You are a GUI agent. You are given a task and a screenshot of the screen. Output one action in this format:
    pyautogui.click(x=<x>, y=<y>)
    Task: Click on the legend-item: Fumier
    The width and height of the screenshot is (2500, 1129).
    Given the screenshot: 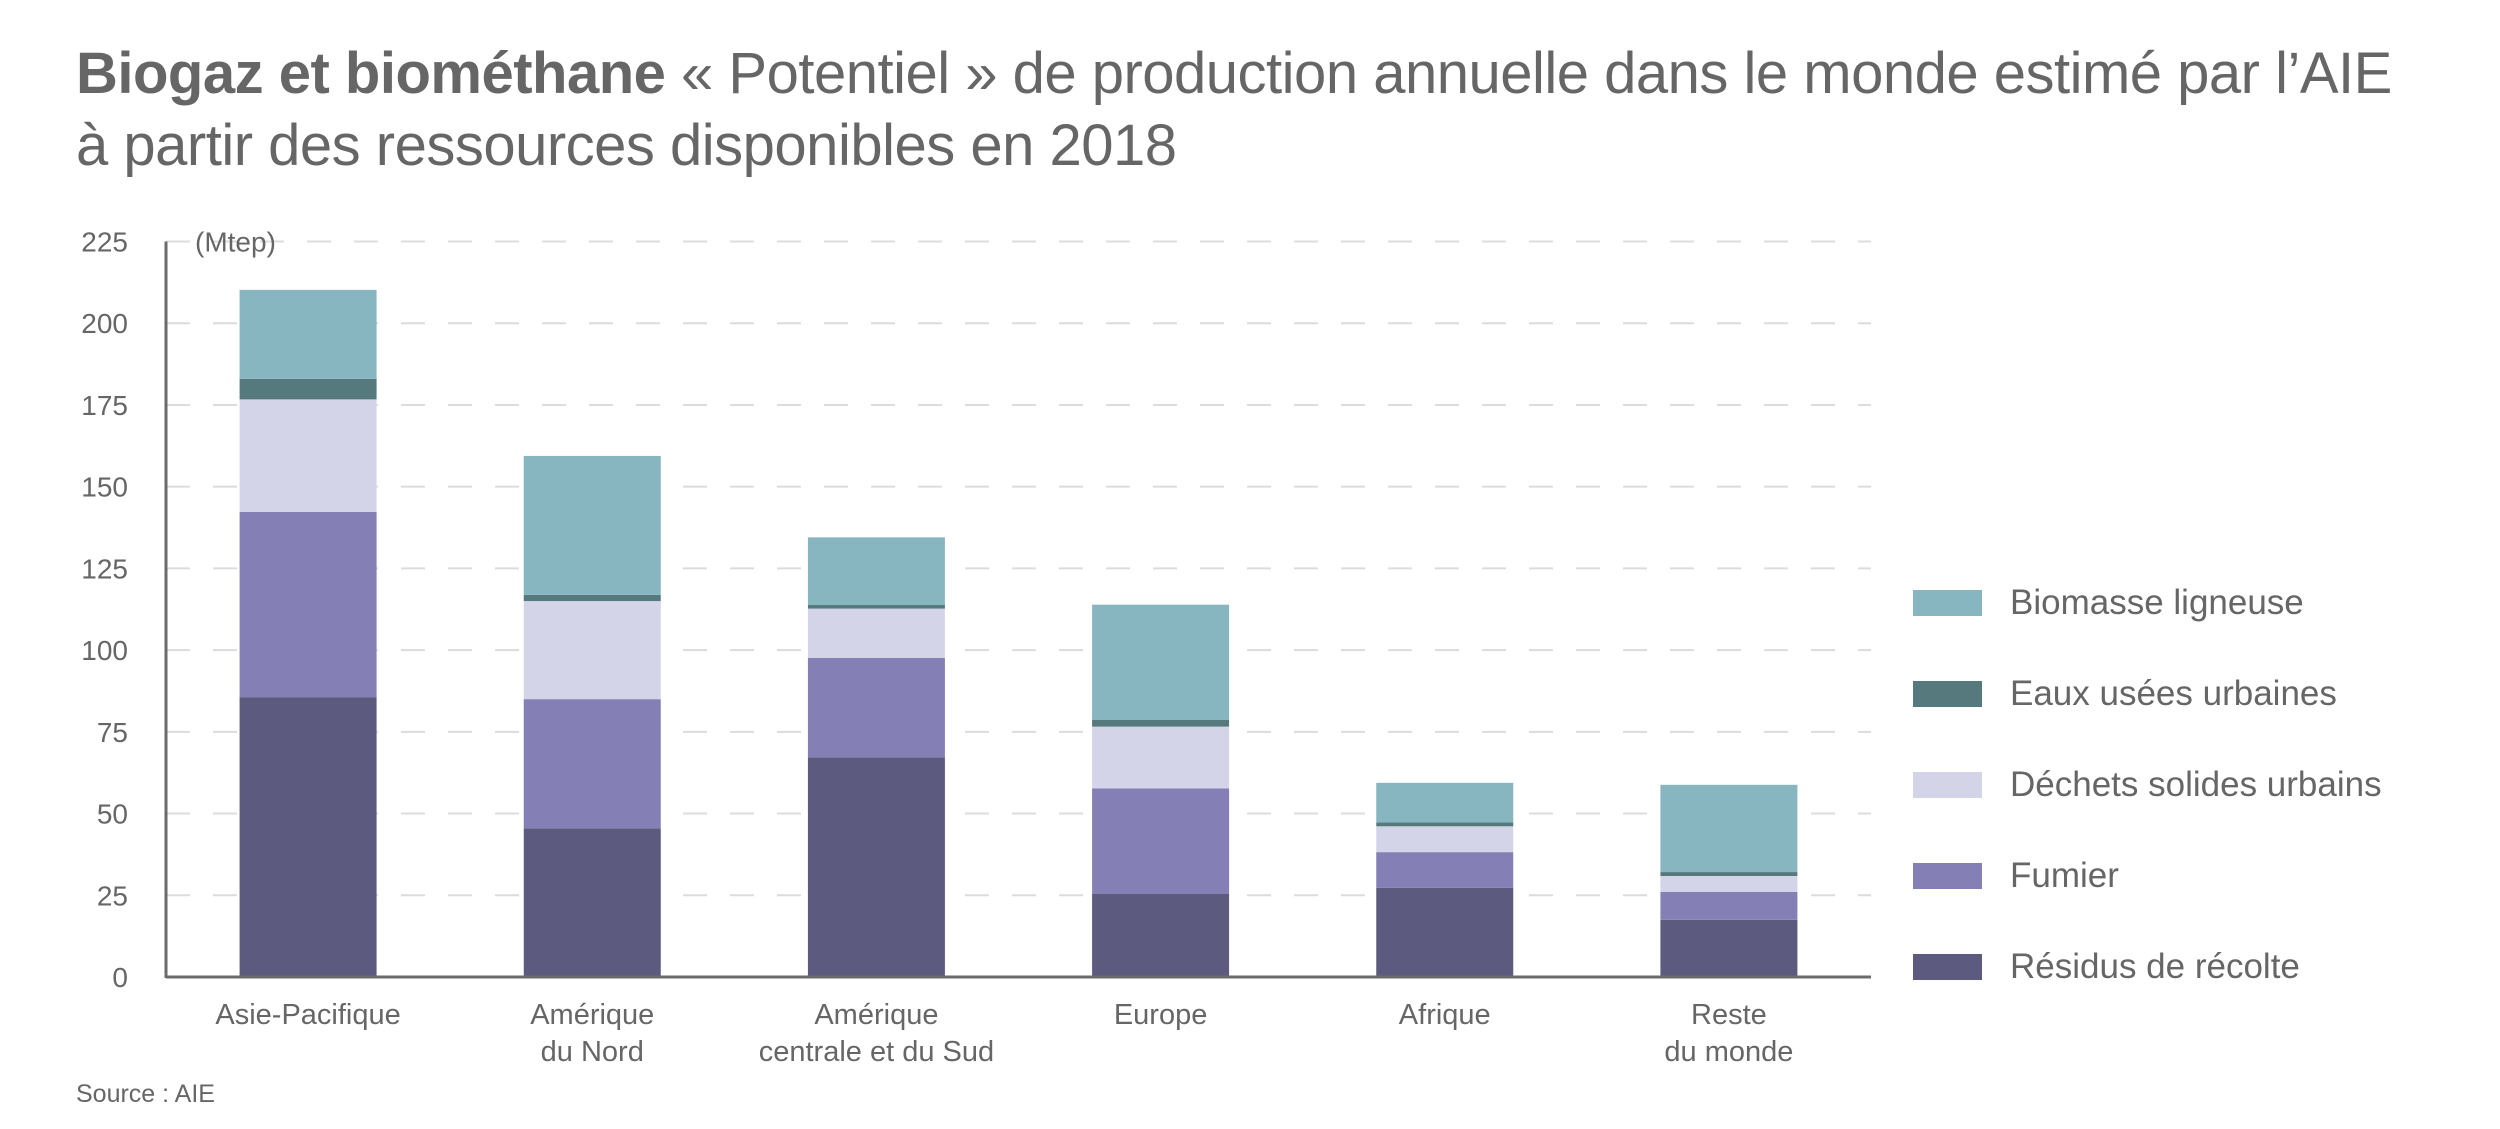 What is the action you would take?
    pyautogui.click(x=2016, y=876)
    